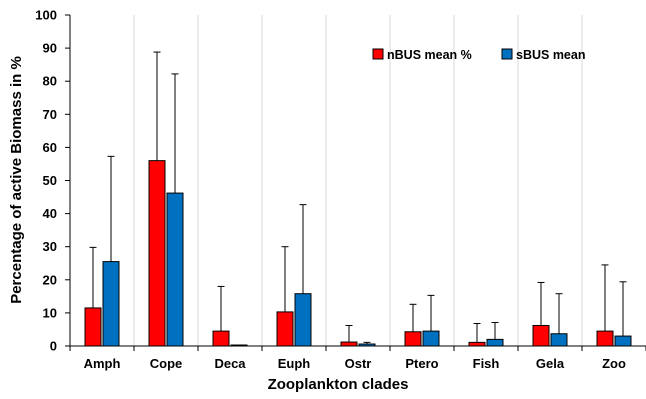 Image resolution: width=646 pixels, height=399 pixels. Describe the element at coordinates (50, 147) in the screenshot. I see `y-tick-label: 60` at that location.